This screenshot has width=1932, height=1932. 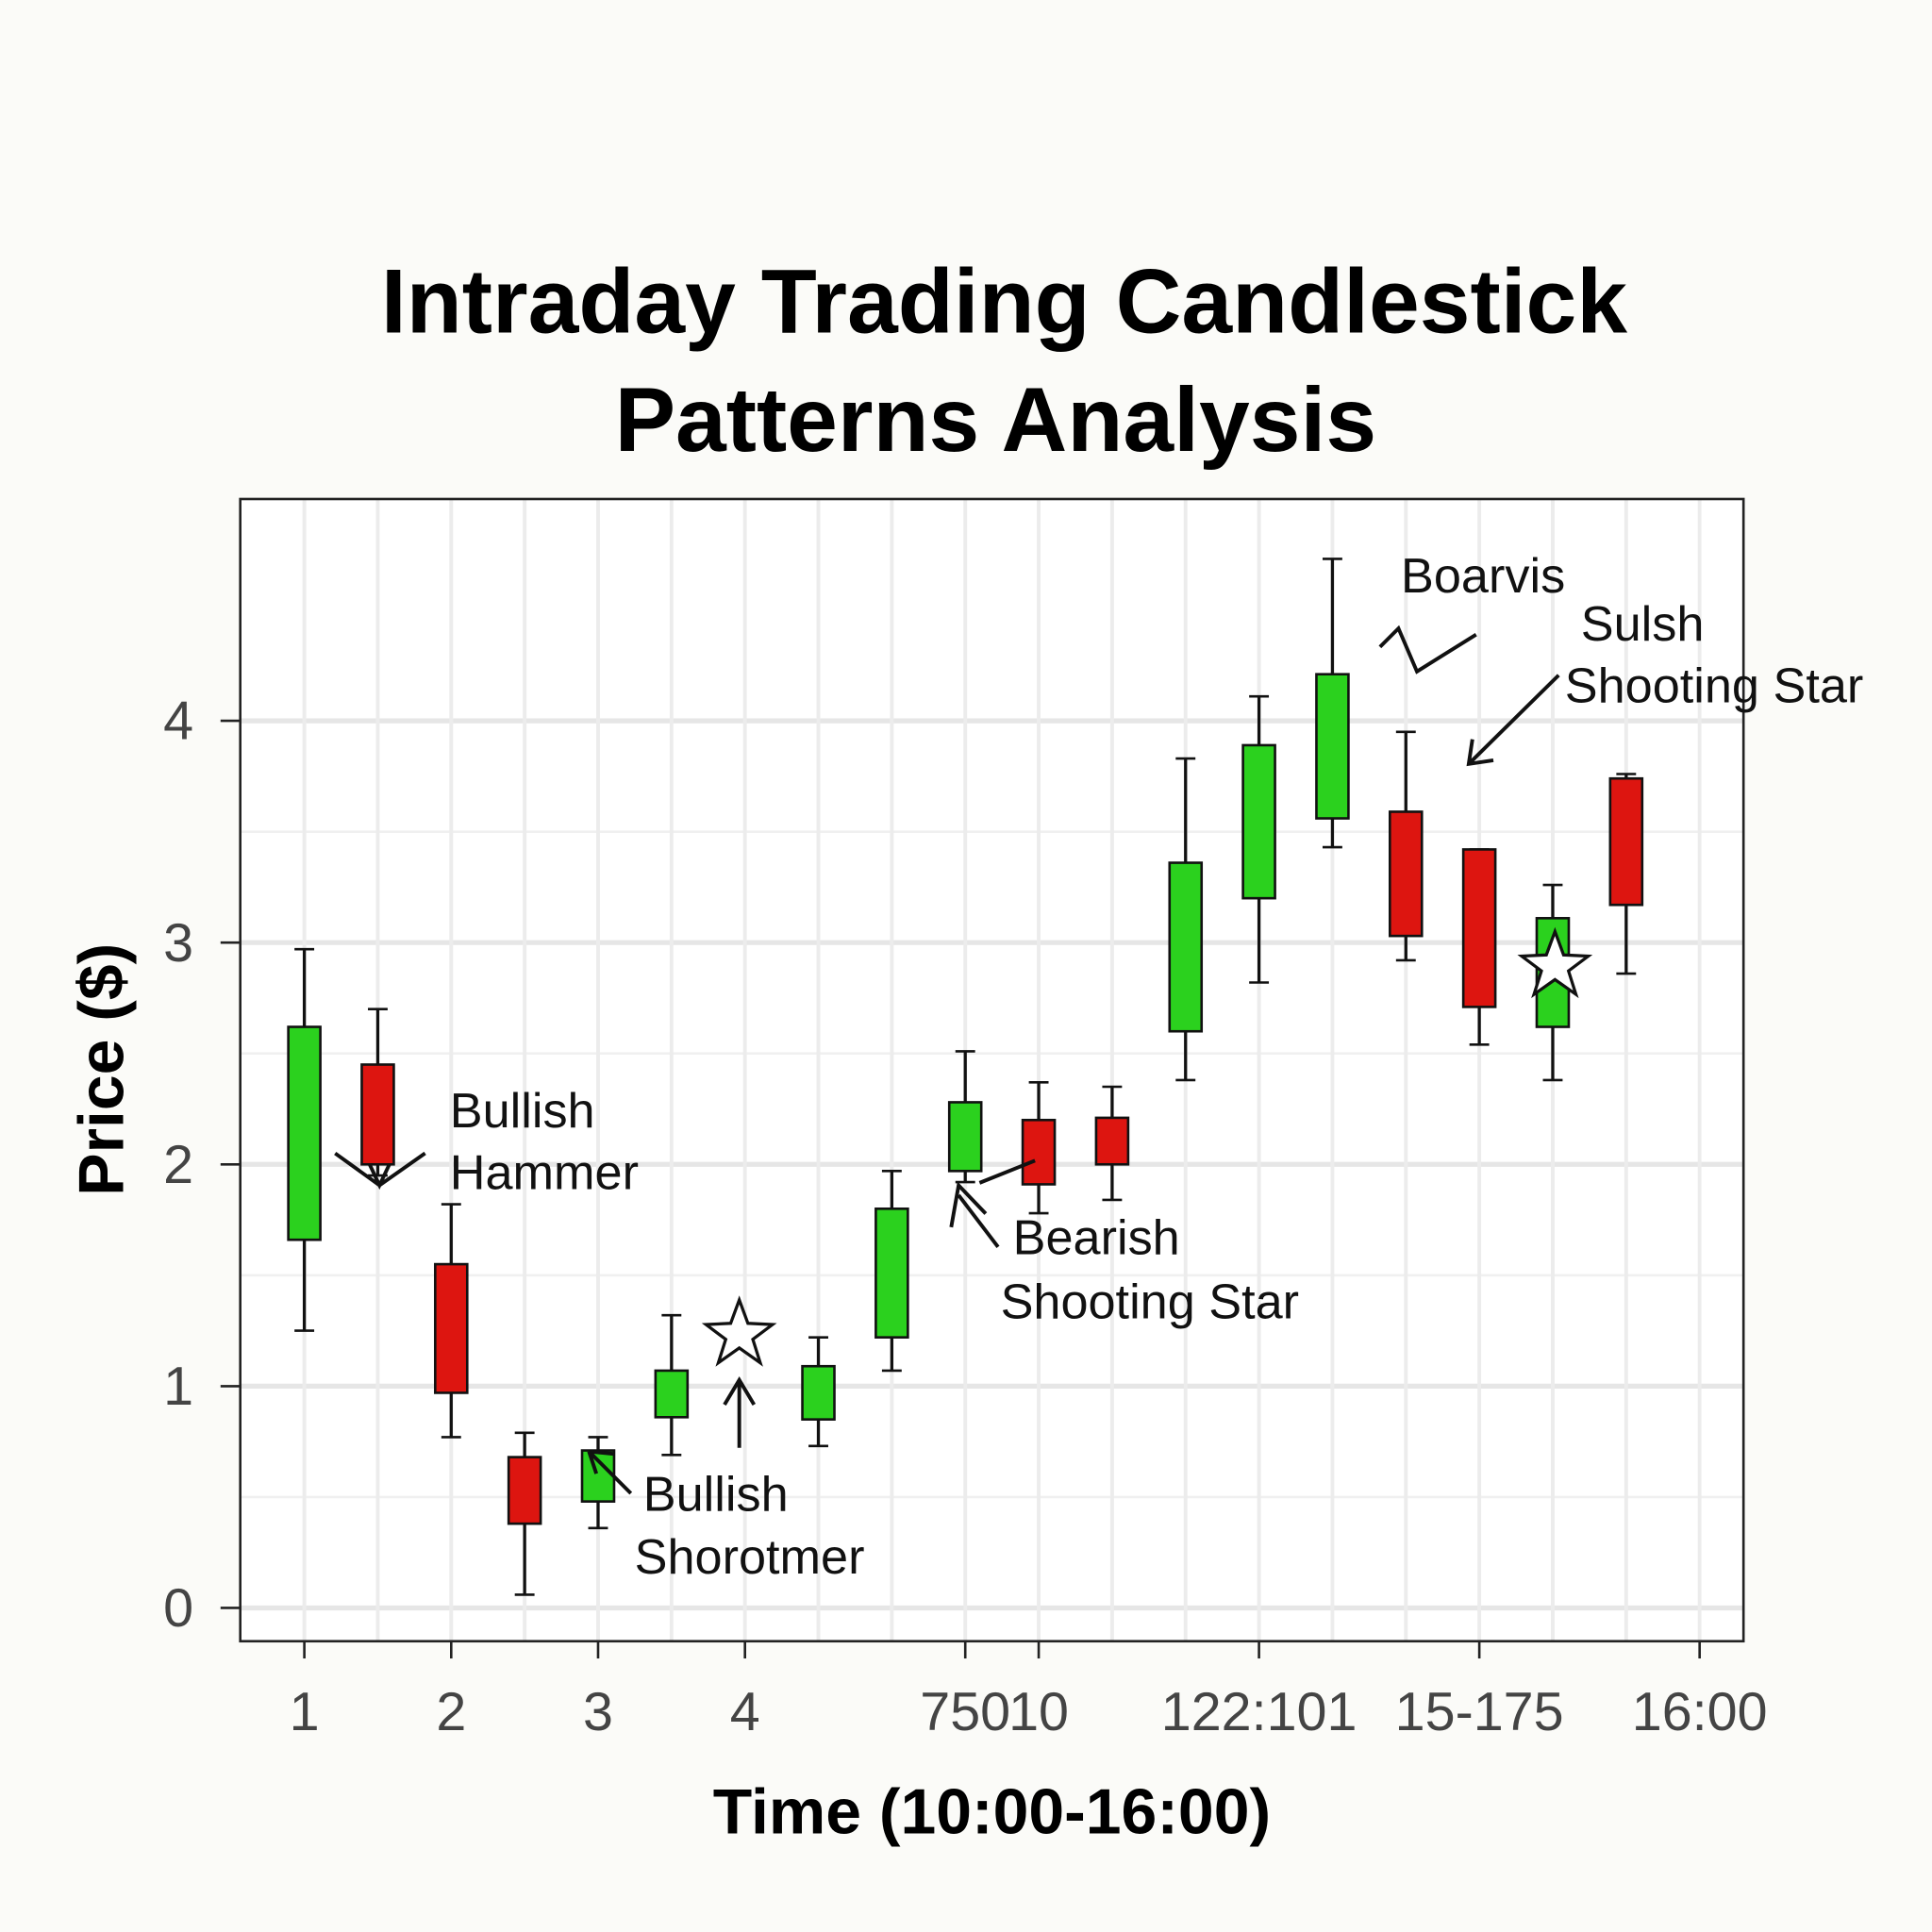 What do you see at coordinates (178, 1608) in the screenshot?
I see `y-tick-label: 0` at bounding box center [178, 1608].